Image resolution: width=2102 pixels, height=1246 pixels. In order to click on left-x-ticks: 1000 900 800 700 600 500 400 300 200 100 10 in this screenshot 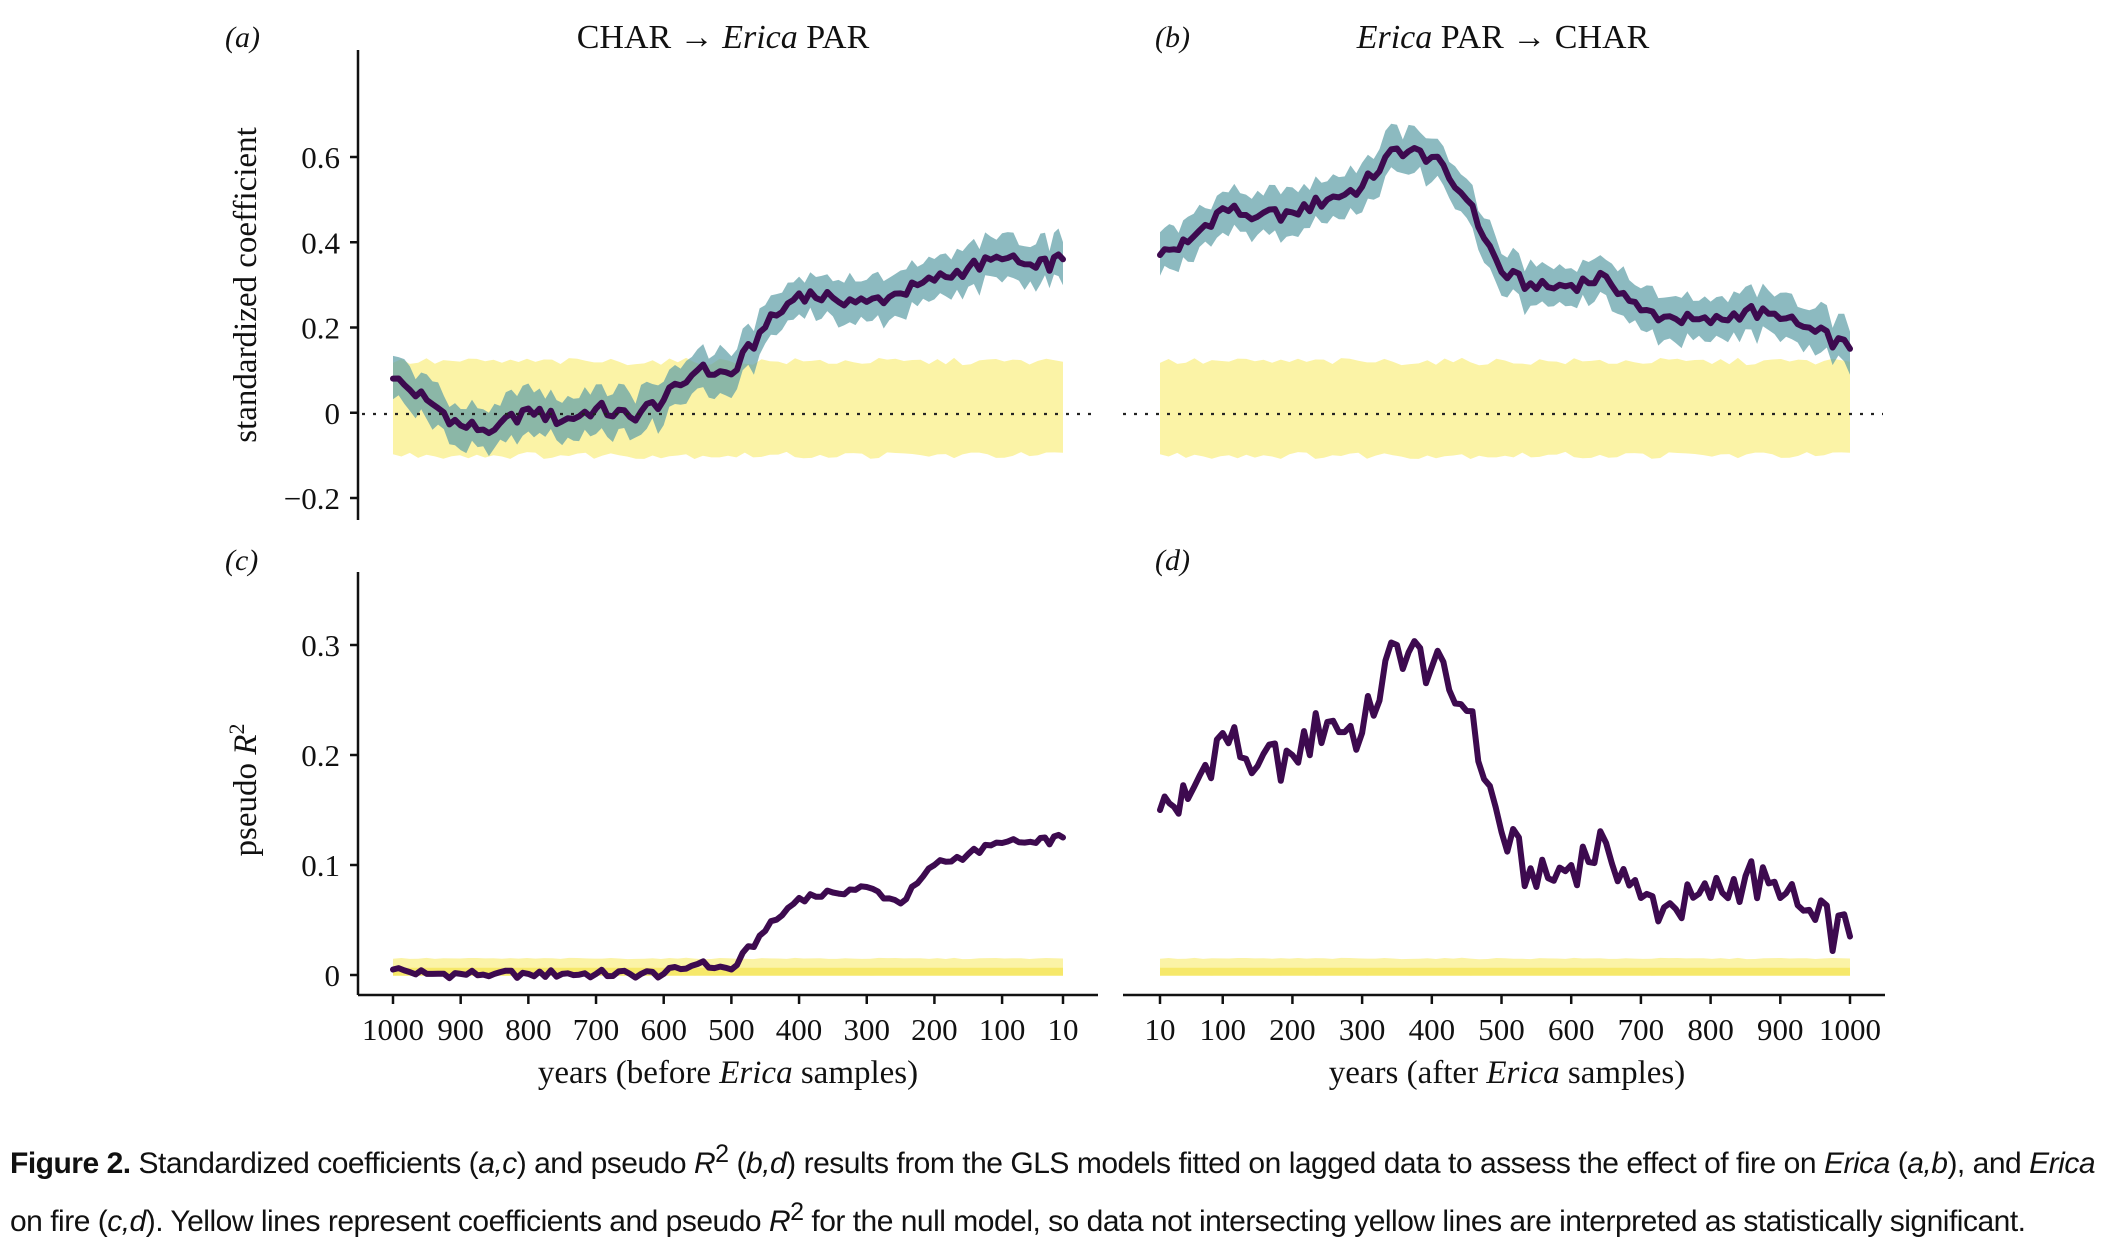, I will do `click(720, 1021)`.